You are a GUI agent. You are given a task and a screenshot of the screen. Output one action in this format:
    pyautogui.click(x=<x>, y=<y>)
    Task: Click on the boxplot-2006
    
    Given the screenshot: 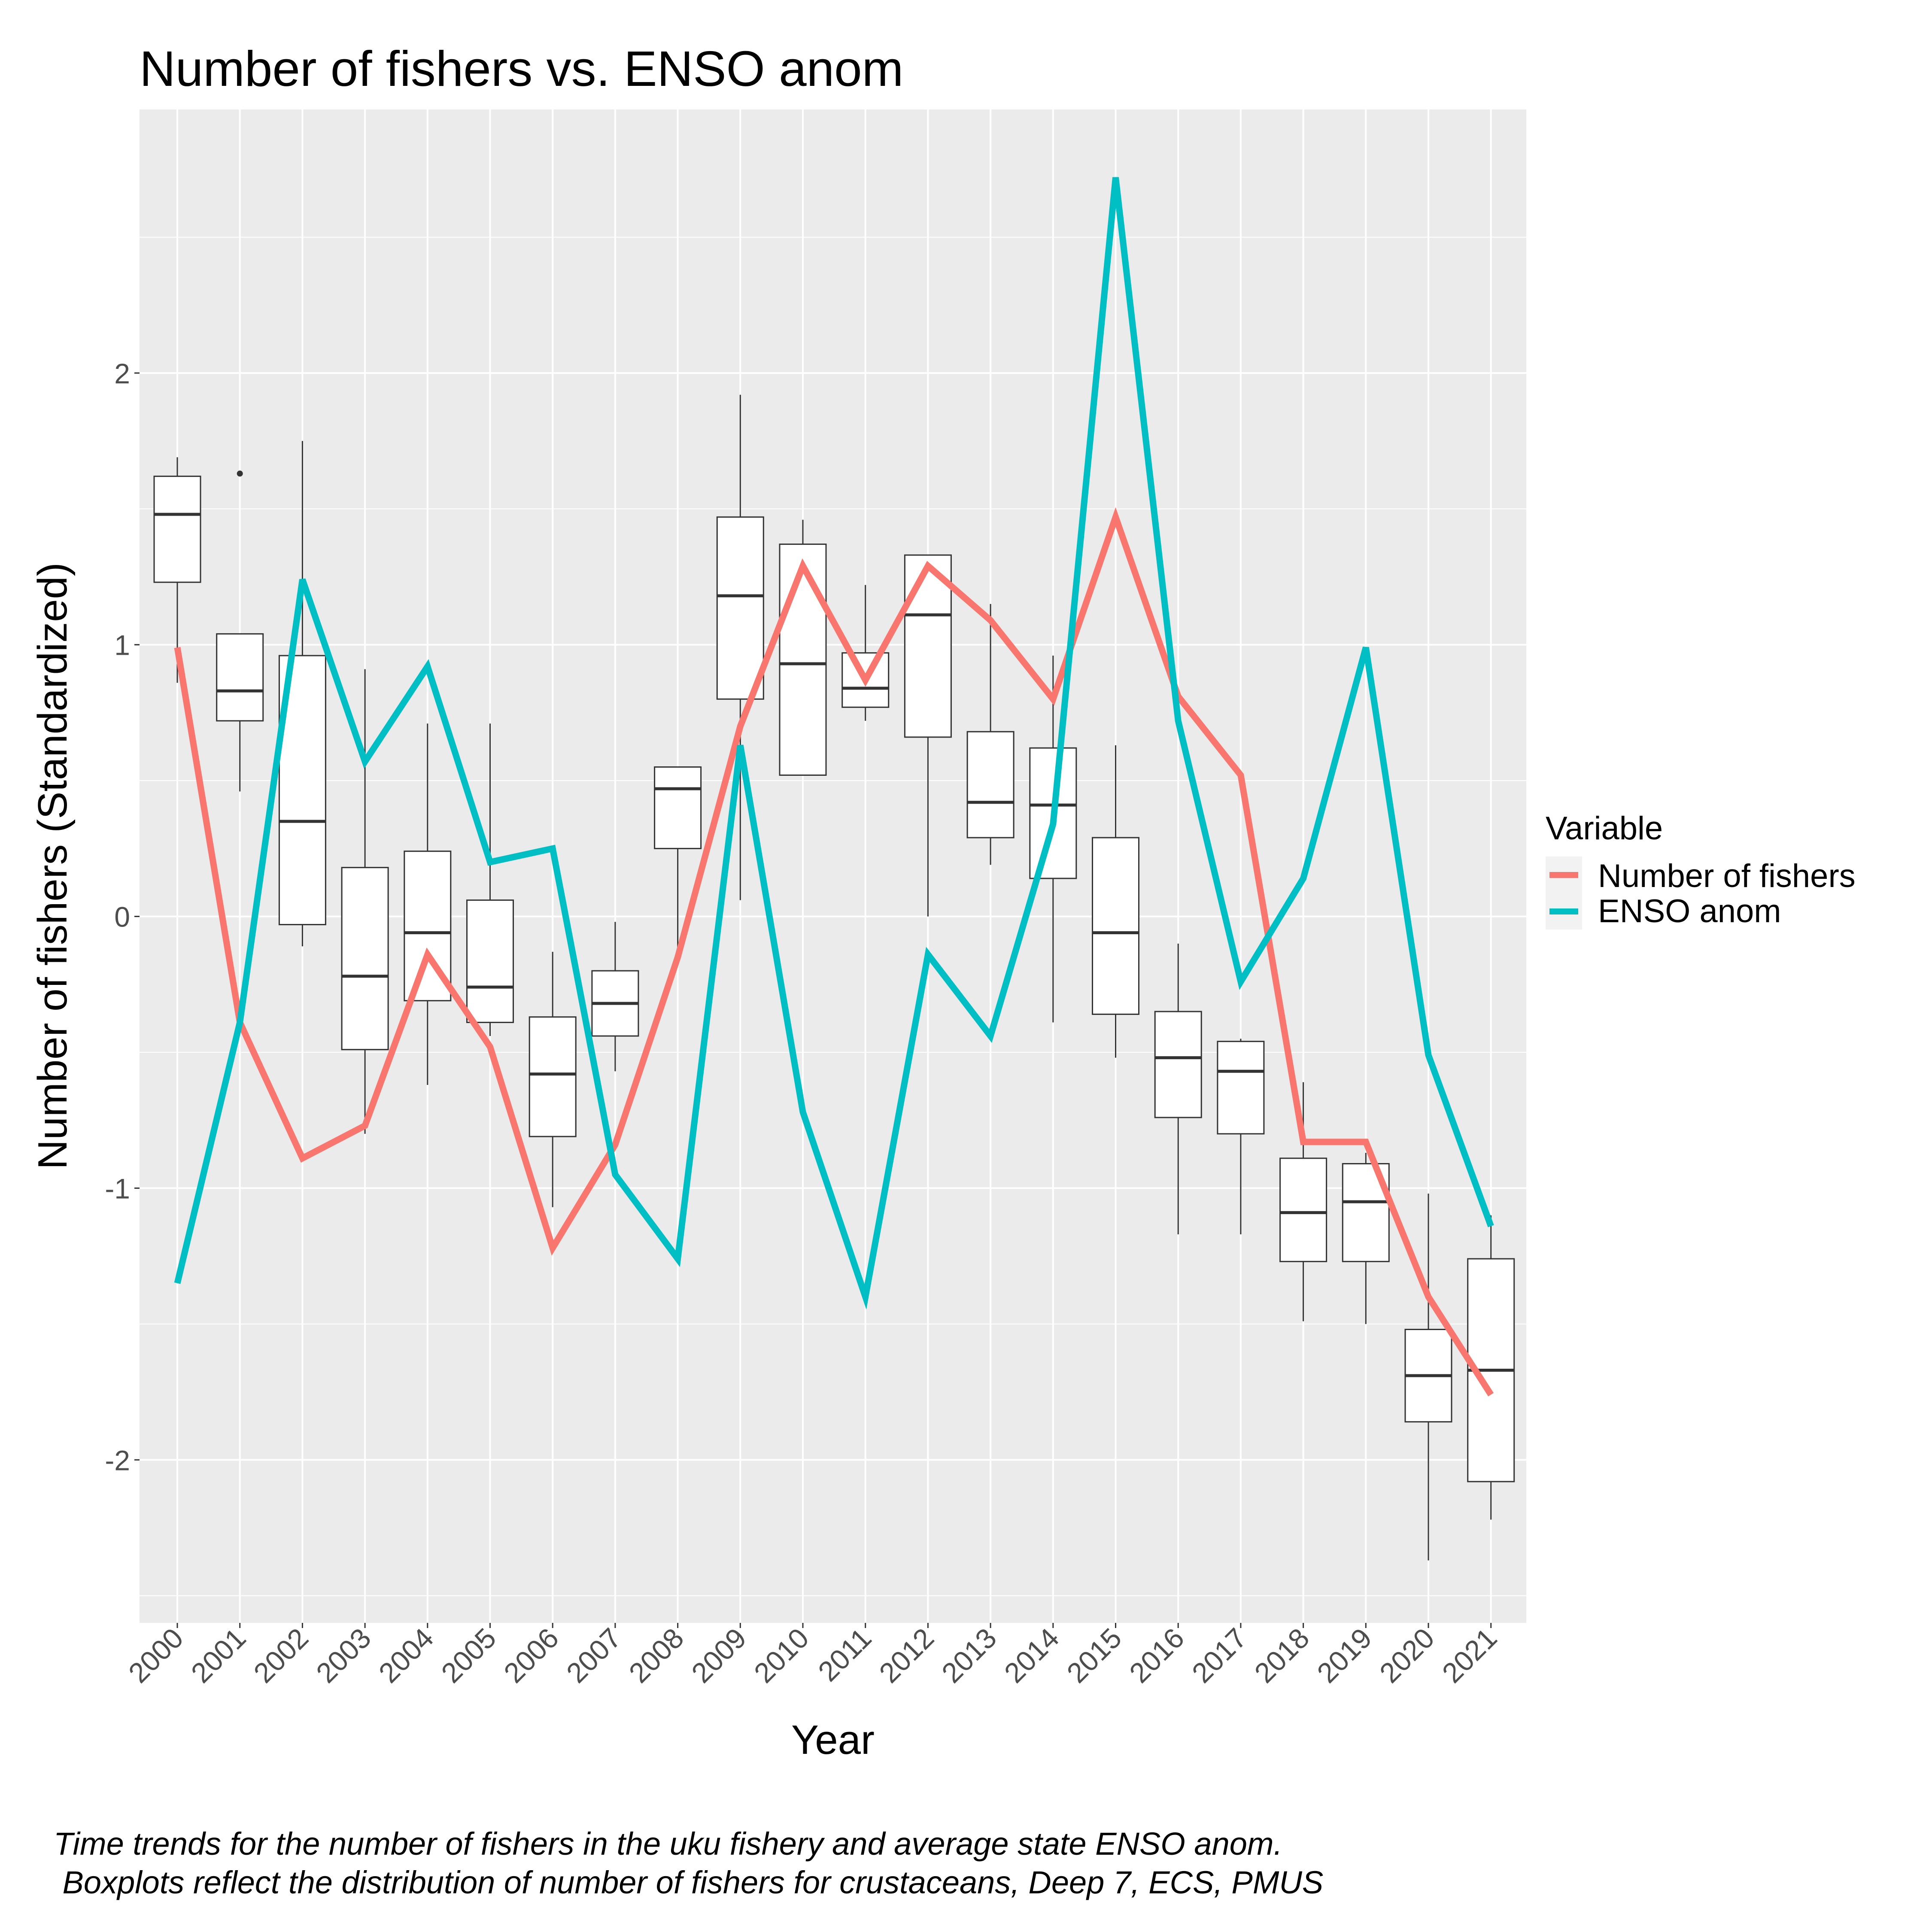 What is the action you would take?
    pyautogui.click(x=553, y=1079)
    